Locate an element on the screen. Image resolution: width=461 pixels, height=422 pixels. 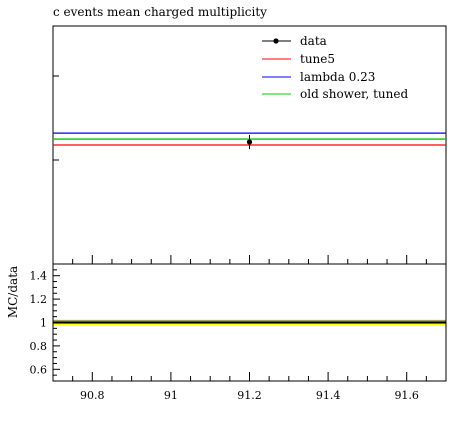
legend-item-data: data is located at coordinates (294, 41).